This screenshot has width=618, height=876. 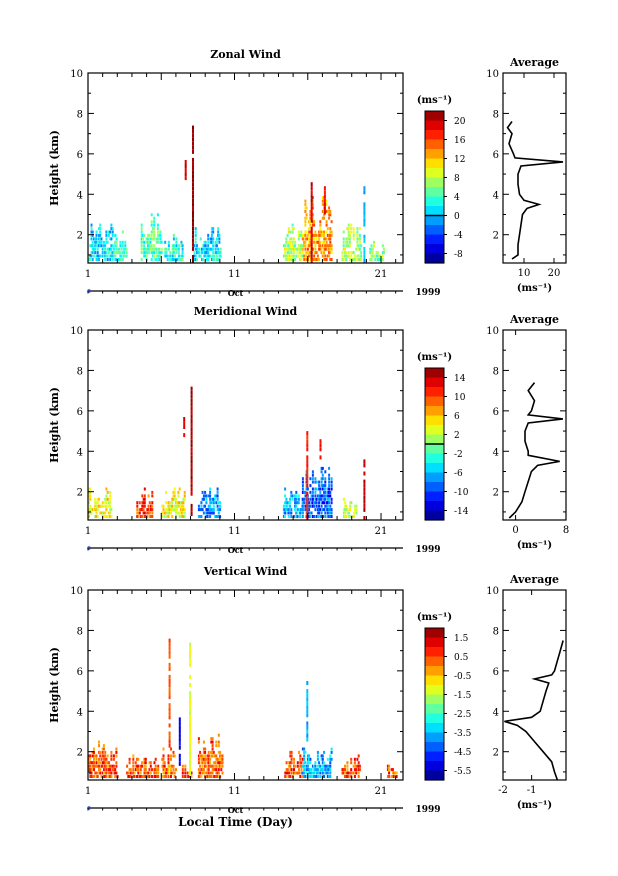 What do you see at coordinates (236, 194) in the screenshot?
I see `heatmap-cells` at bounding box center [236, 194].